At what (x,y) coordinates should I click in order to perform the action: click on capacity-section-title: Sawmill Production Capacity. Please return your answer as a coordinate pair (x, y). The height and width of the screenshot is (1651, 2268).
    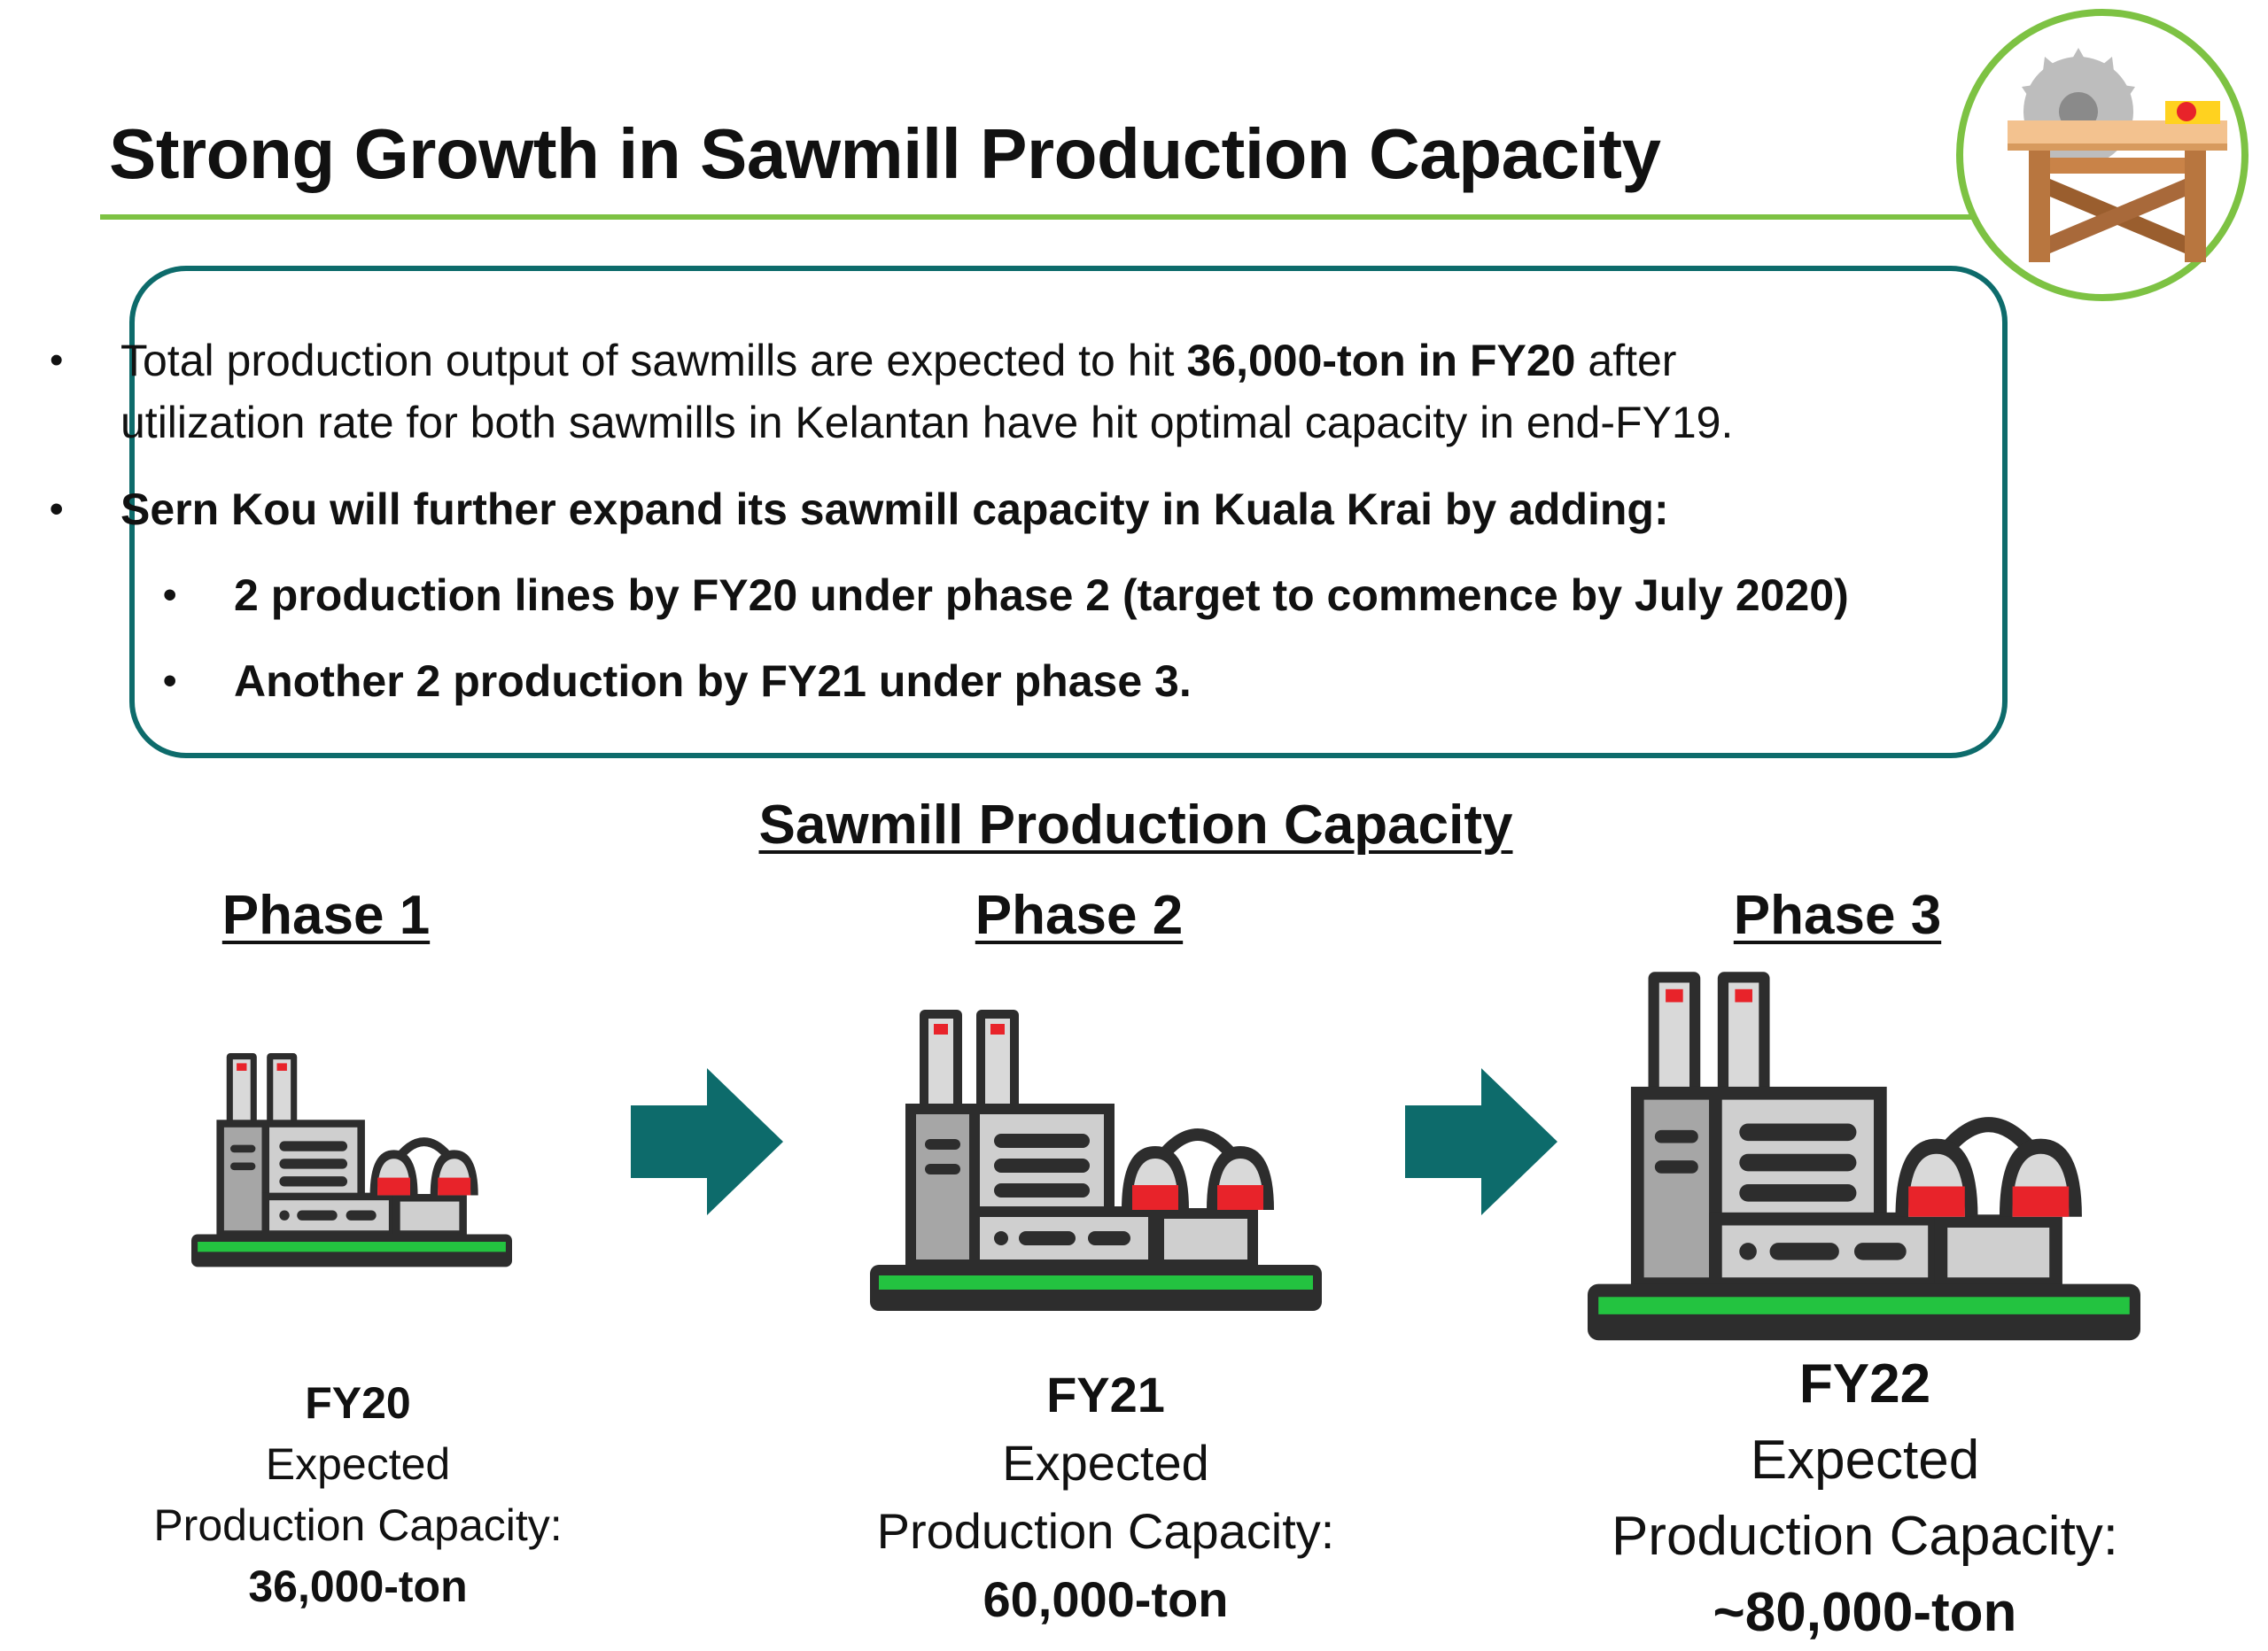
    Looking at the image, I should click on (1135, 825).